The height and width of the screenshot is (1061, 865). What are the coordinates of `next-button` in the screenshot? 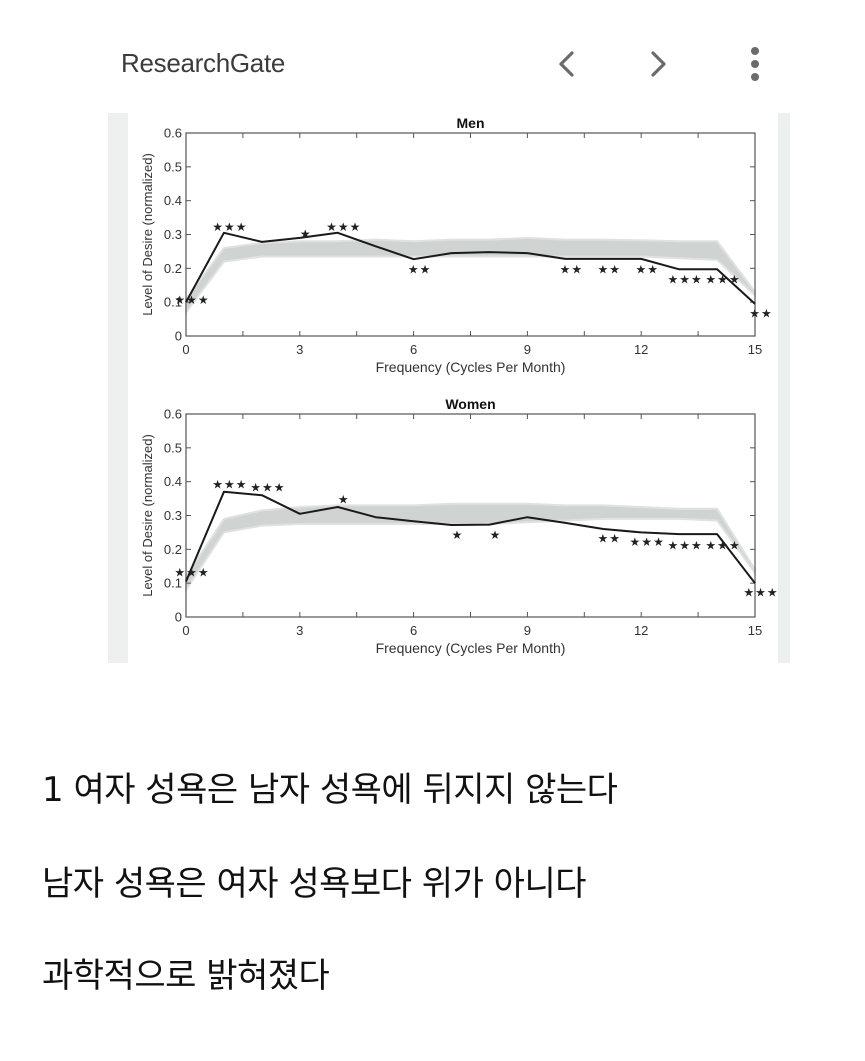 It's located at (659, 64).